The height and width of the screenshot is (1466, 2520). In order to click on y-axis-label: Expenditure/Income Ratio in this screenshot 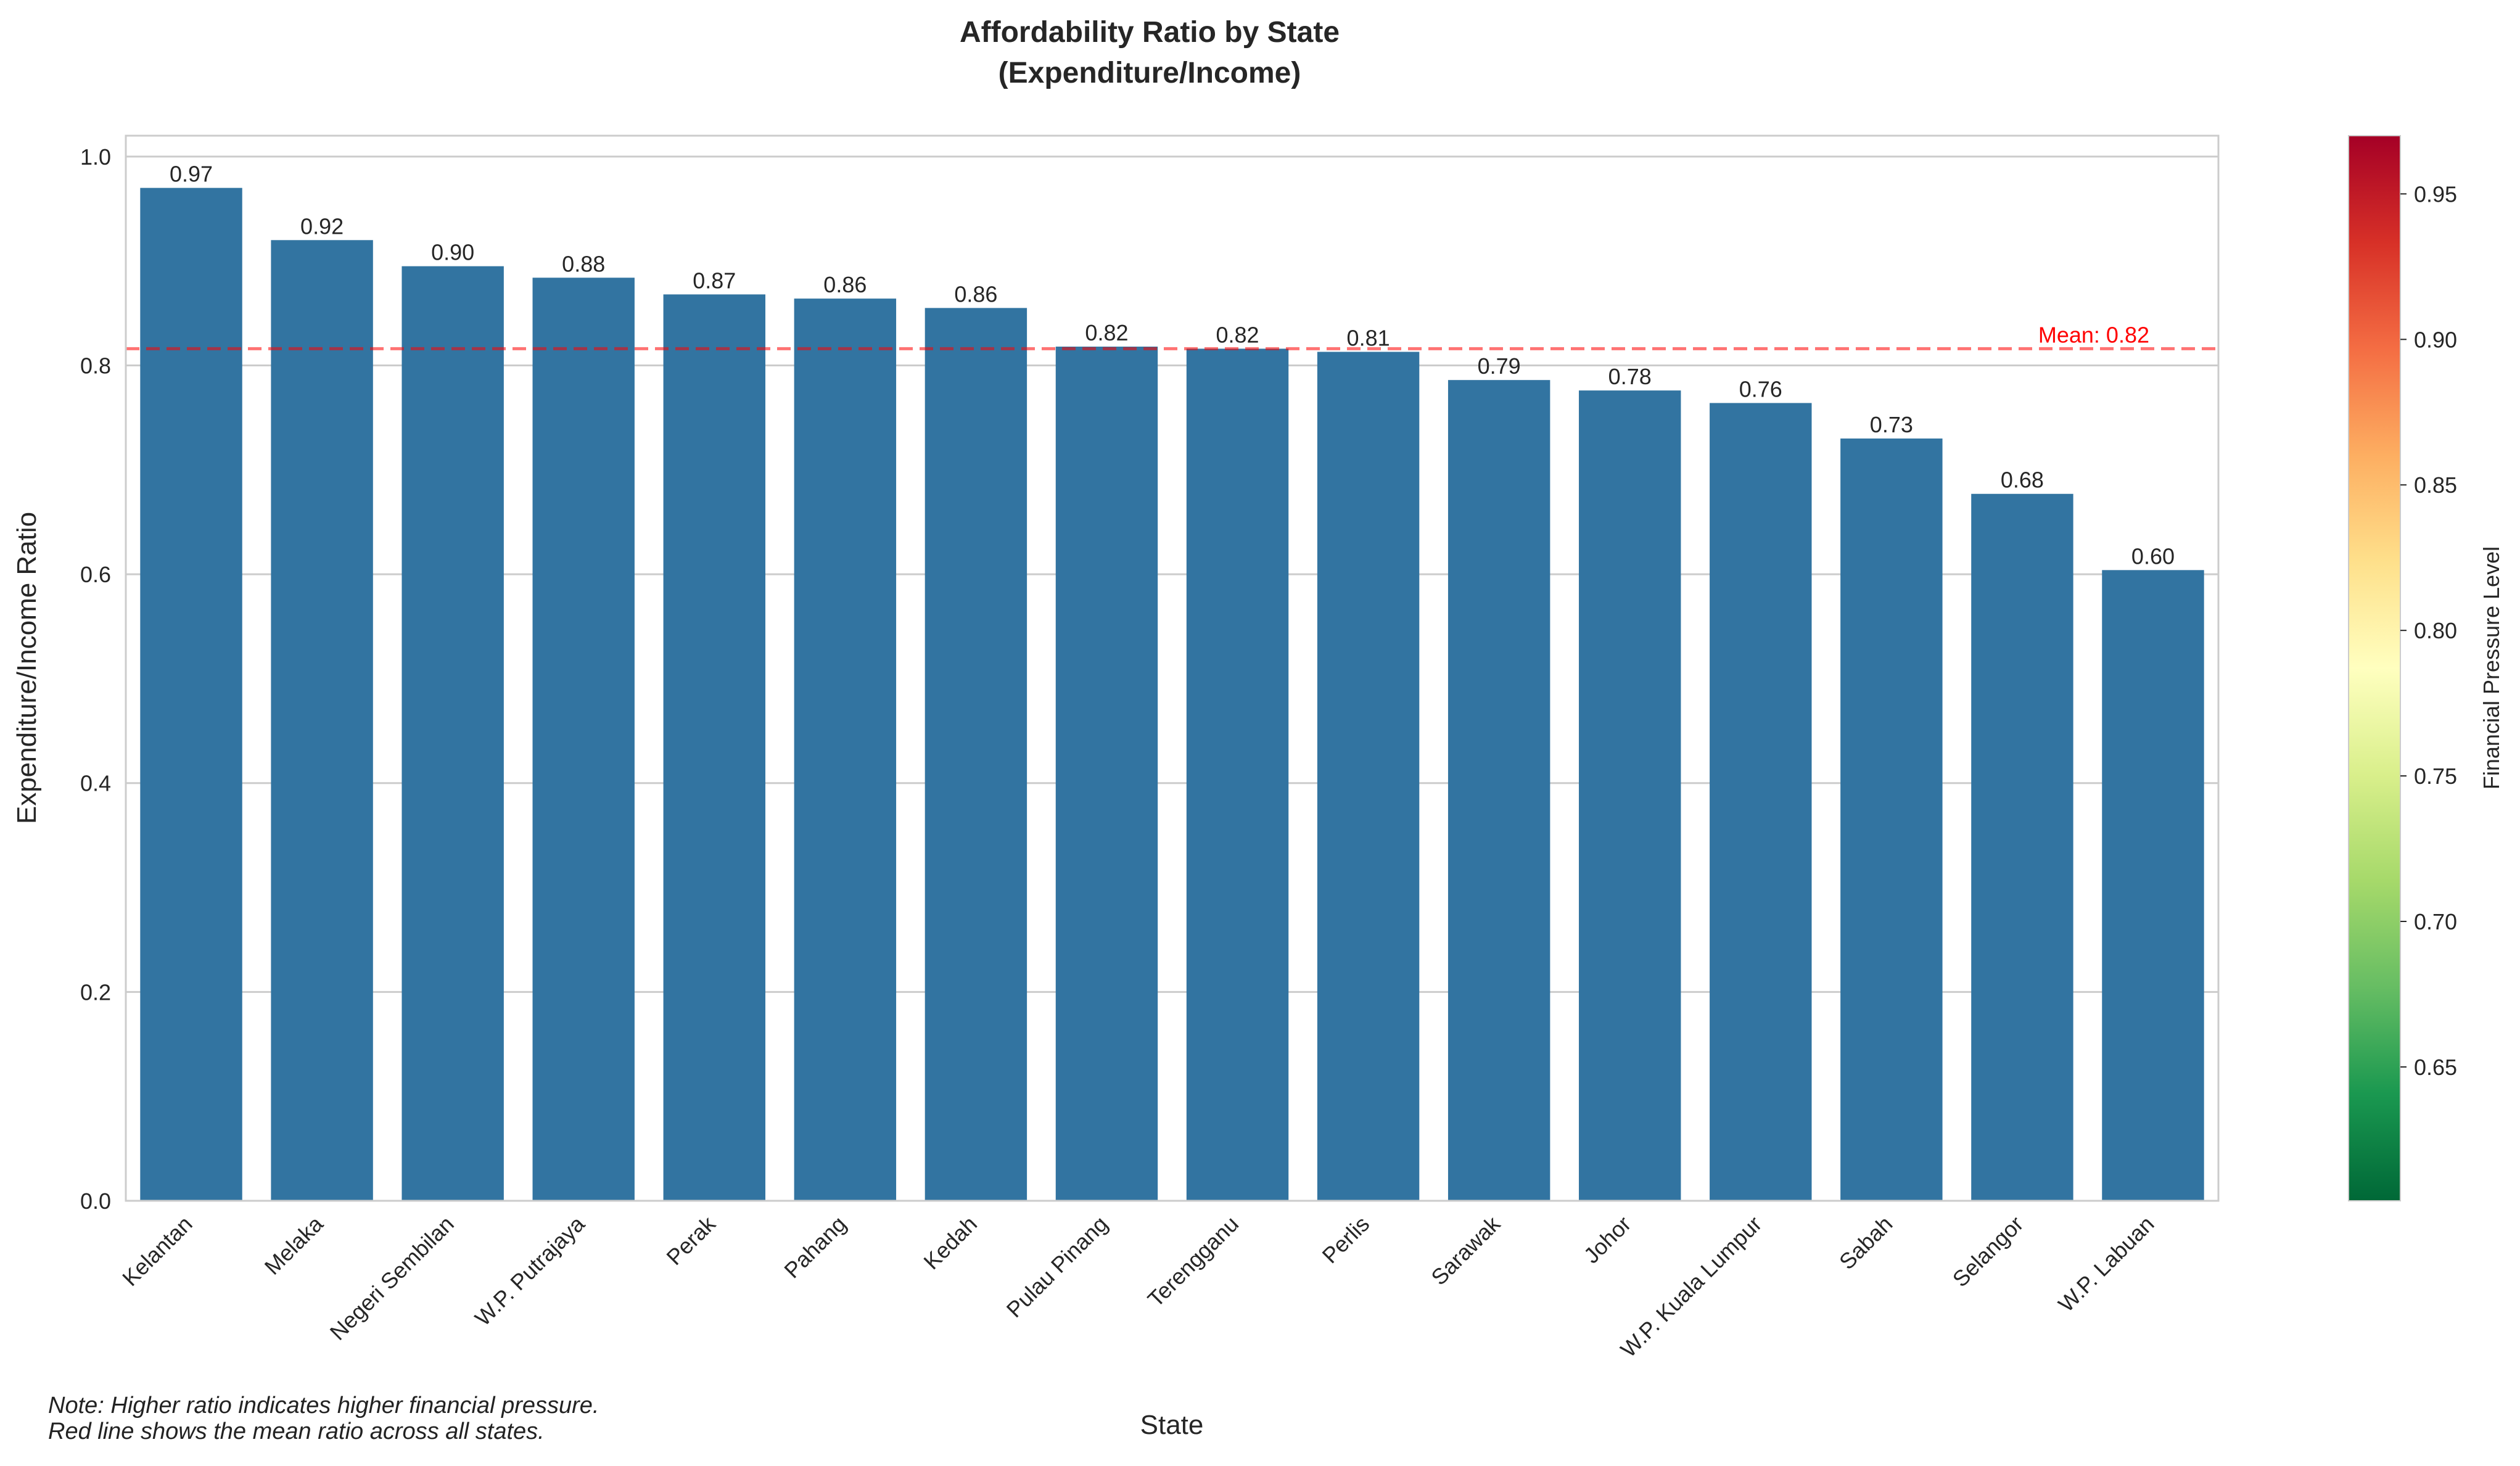, I will do `click(27, 668)`.